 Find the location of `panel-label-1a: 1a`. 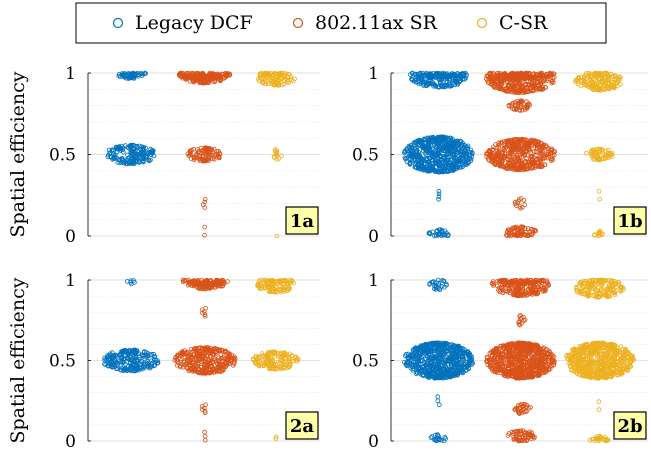

panel-label-1a: 1a is located at coordinates (302, 220).